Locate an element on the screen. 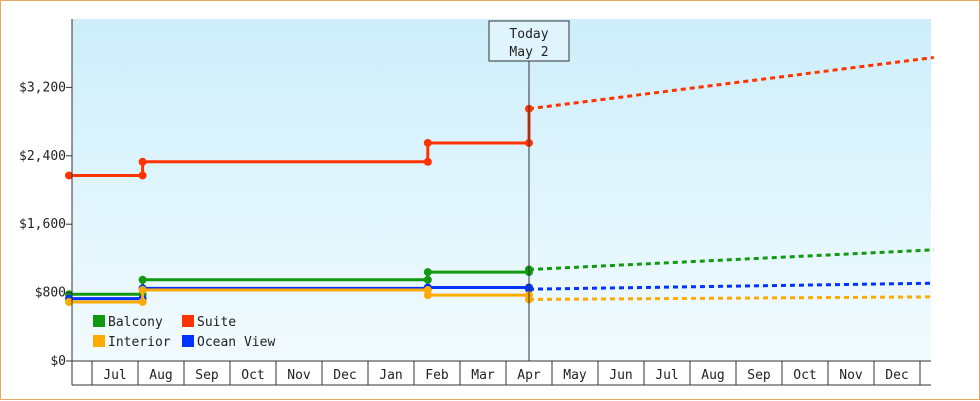 The image size is (980, 401). today-box is located at coordinates (529, 41).